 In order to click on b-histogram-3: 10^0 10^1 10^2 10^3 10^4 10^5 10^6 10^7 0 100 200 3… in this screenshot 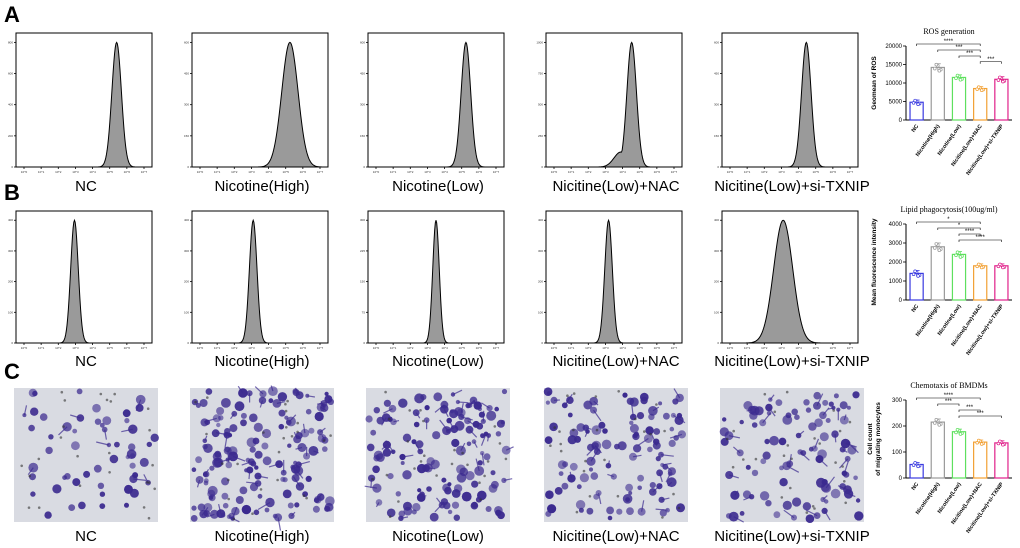, I will do `click(610, 290)`.